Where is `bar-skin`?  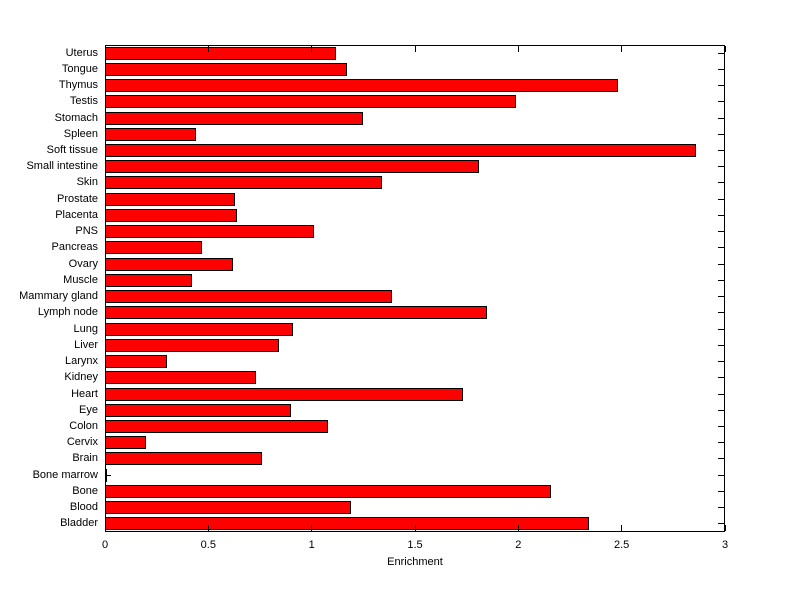 bar-skin is located at coordinates (243, 182).